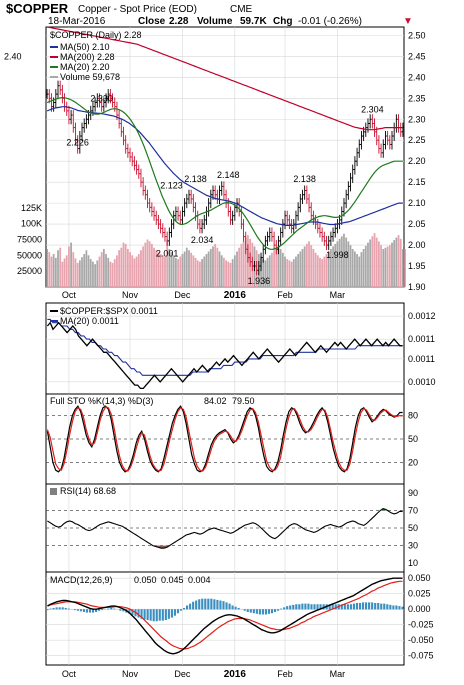 The image size is (464, 685). What do you see at coordinates (31, 224) in the screenshot?
I see `volume-axis-tick-label: 100K` at bounding box center [31, 224].